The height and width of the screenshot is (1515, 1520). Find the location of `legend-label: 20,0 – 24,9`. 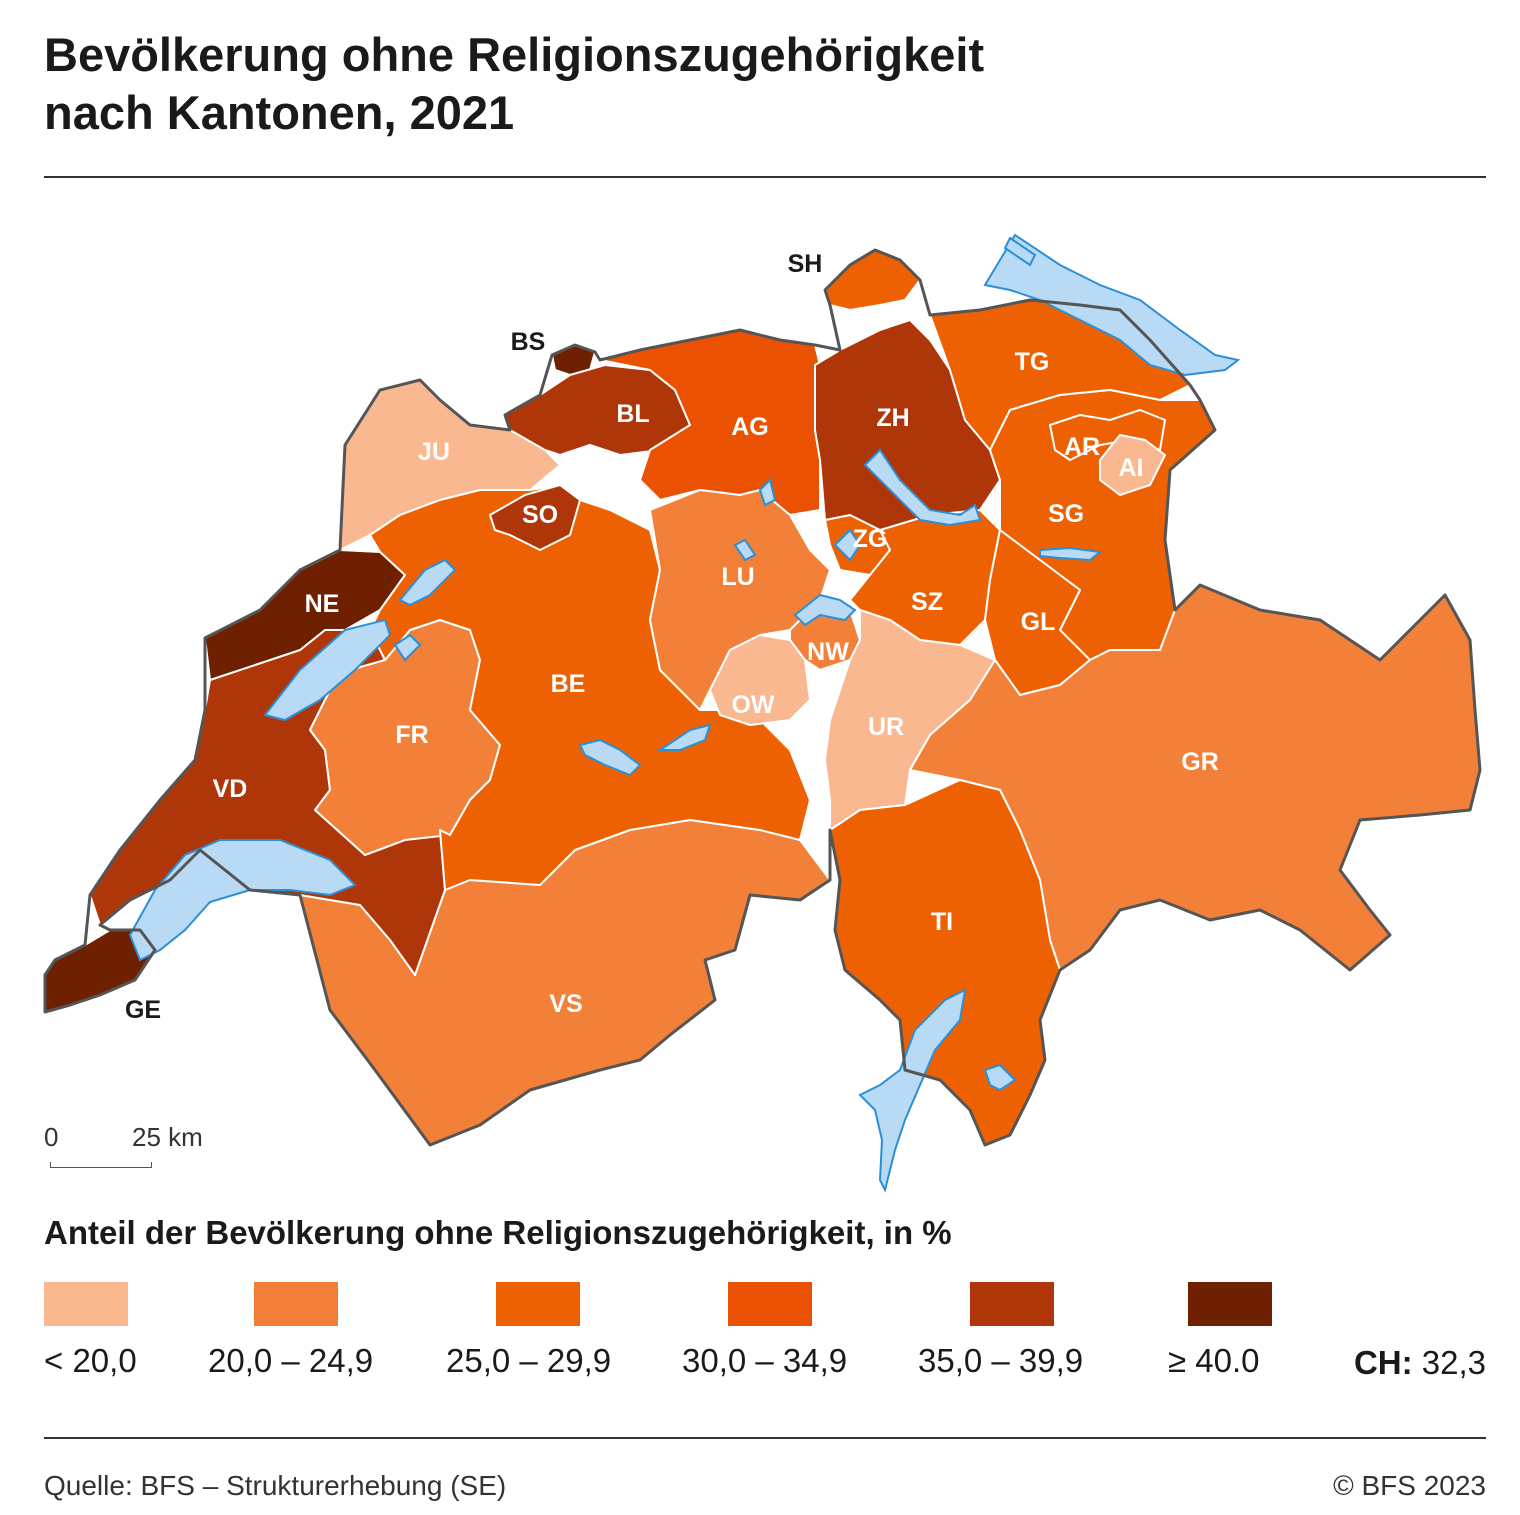

legend-label: 20,0 – 24,9 is located at coordinates (291, 1360).